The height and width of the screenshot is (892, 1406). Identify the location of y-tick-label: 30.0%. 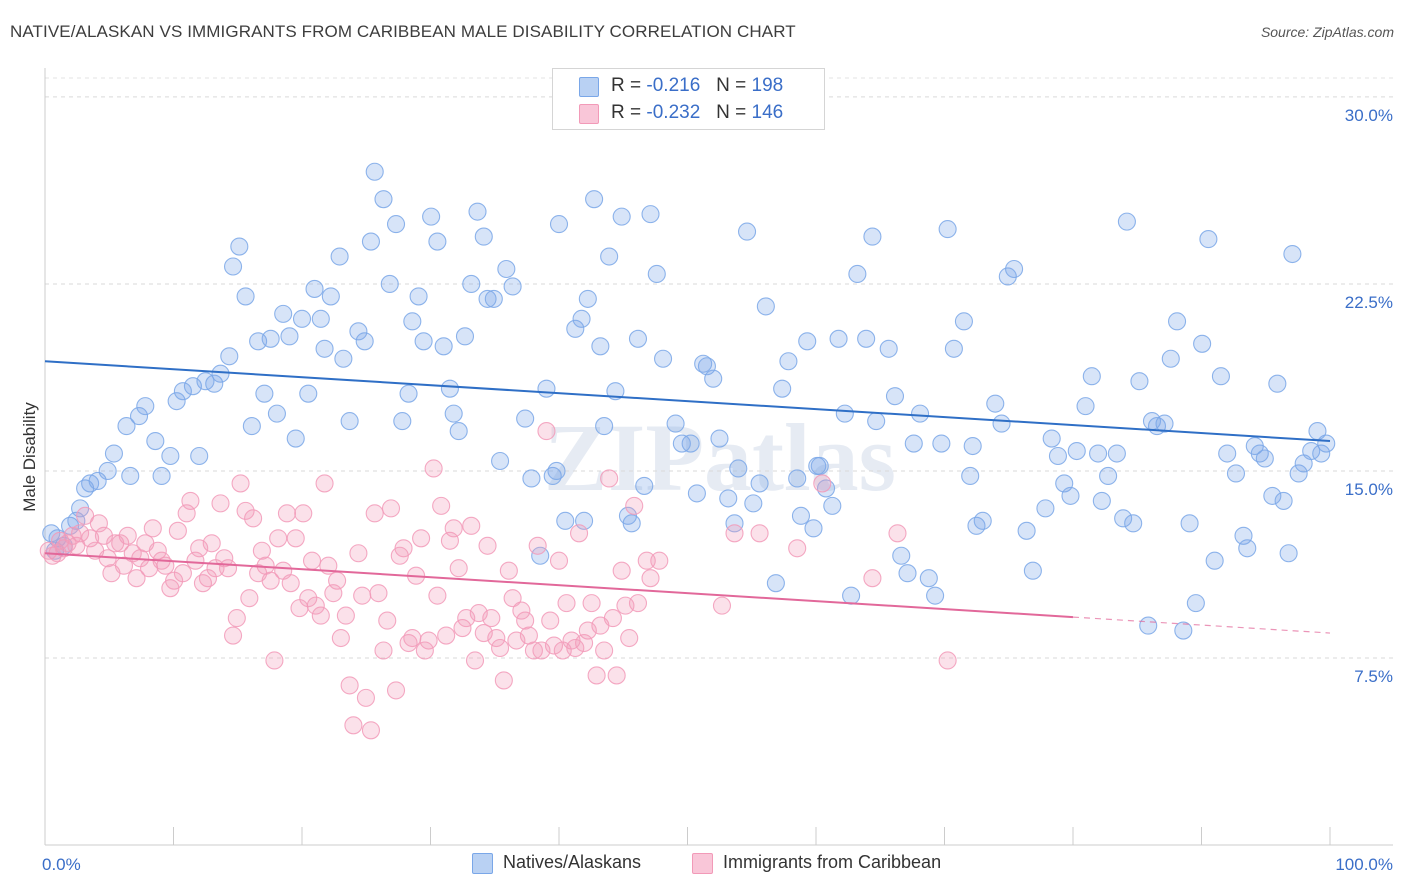
(1369, 115).